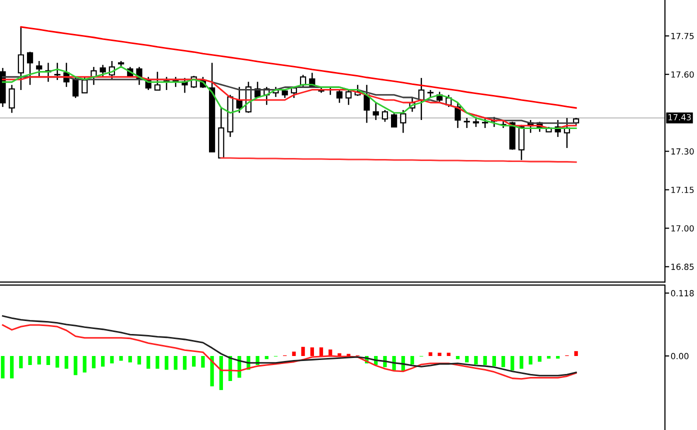  I want to click on y-tick-label: 17.60, so click(682, 74).